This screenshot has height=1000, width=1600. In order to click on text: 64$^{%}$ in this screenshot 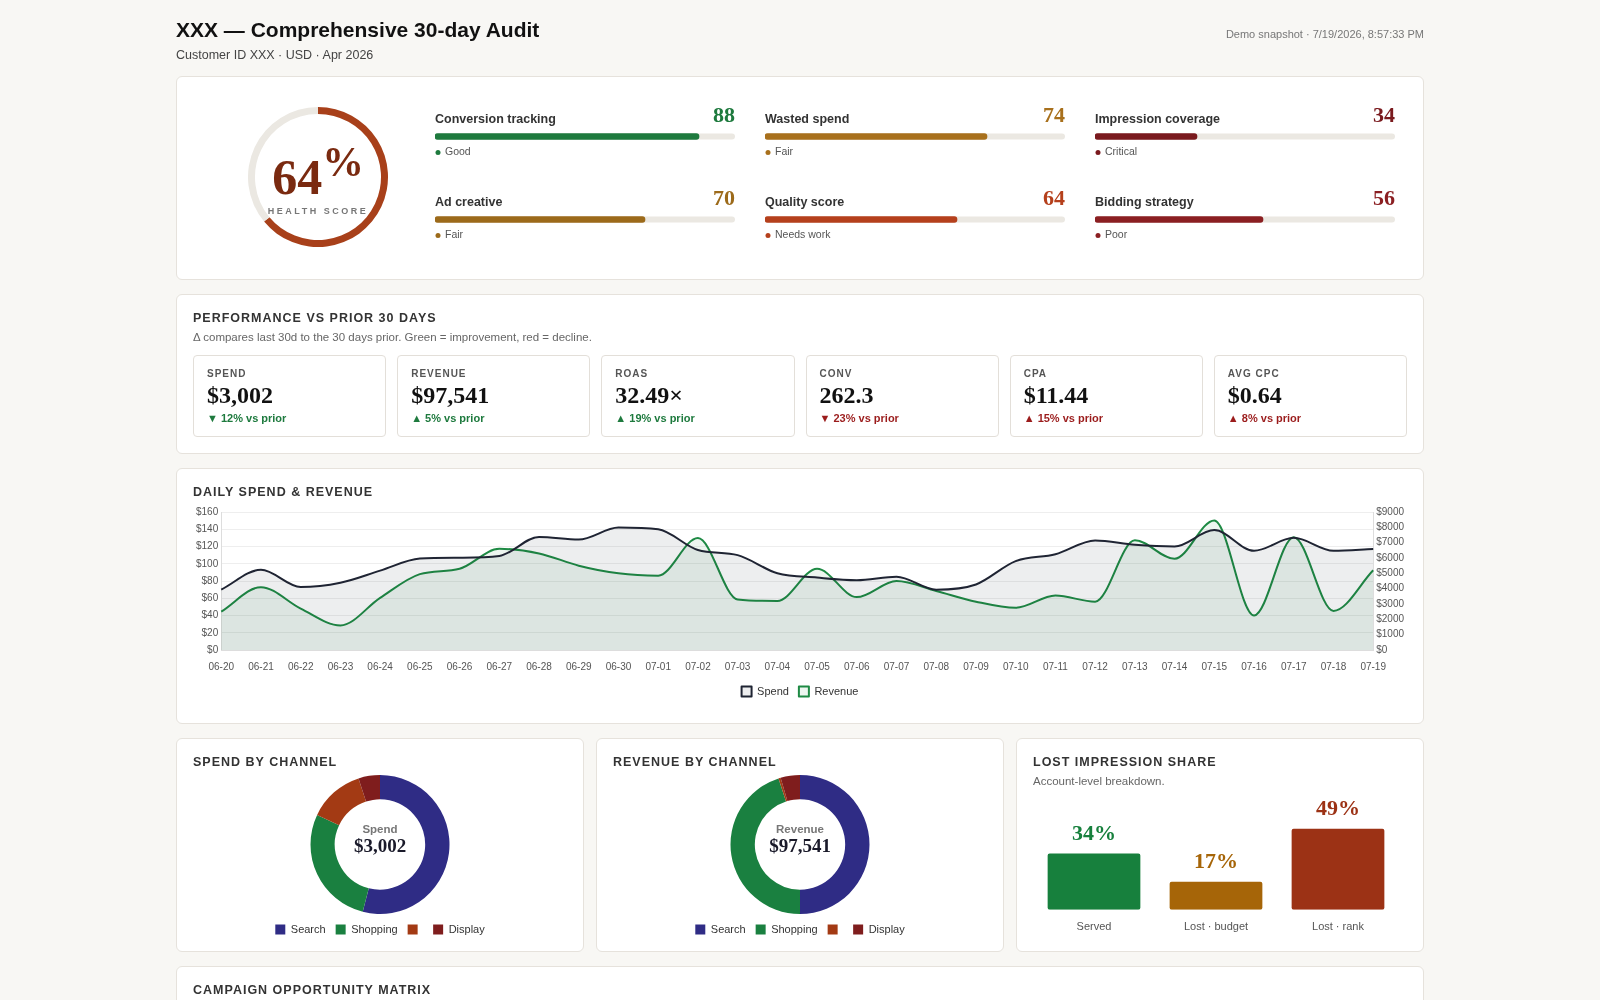, I will do `click(318, 171)`.